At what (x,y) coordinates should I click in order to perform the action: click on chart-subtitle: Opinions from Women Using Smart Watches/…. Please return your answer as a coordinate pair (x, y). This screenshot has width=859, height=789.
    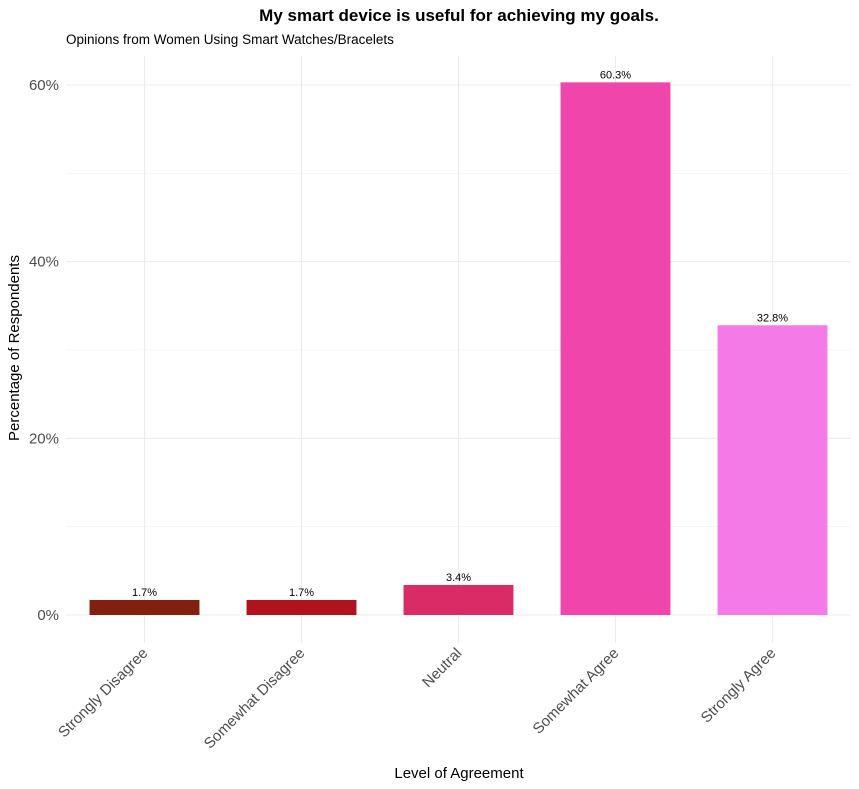
    Looking at the image, I should click on (230, 39).